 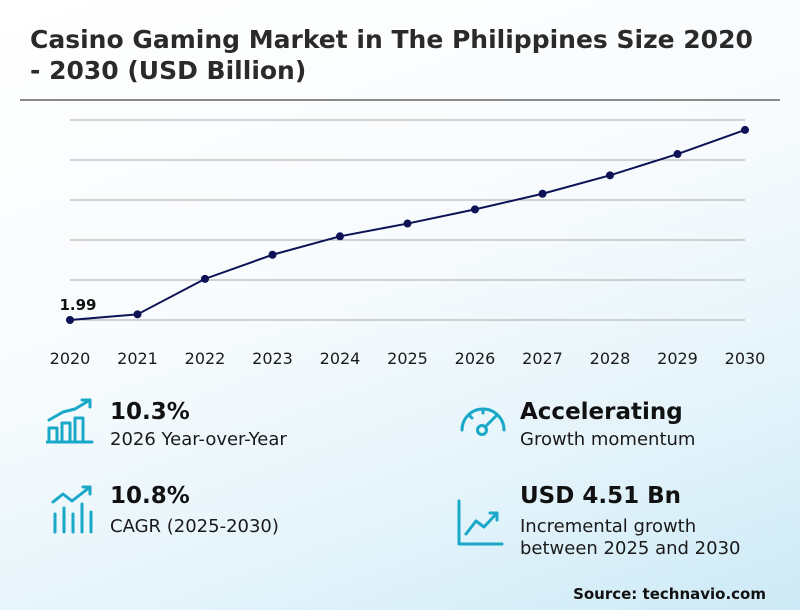 I want to click on x-tick-label: 2022, so click(x=205, y=358).